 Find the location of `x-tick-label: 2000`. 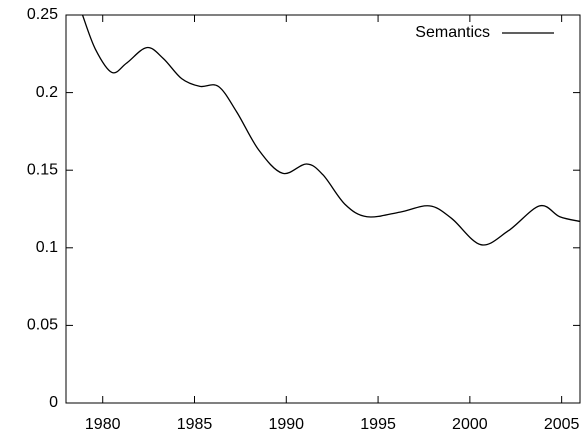

x-tick-label: 2000 is located at coordinates (470, 424).